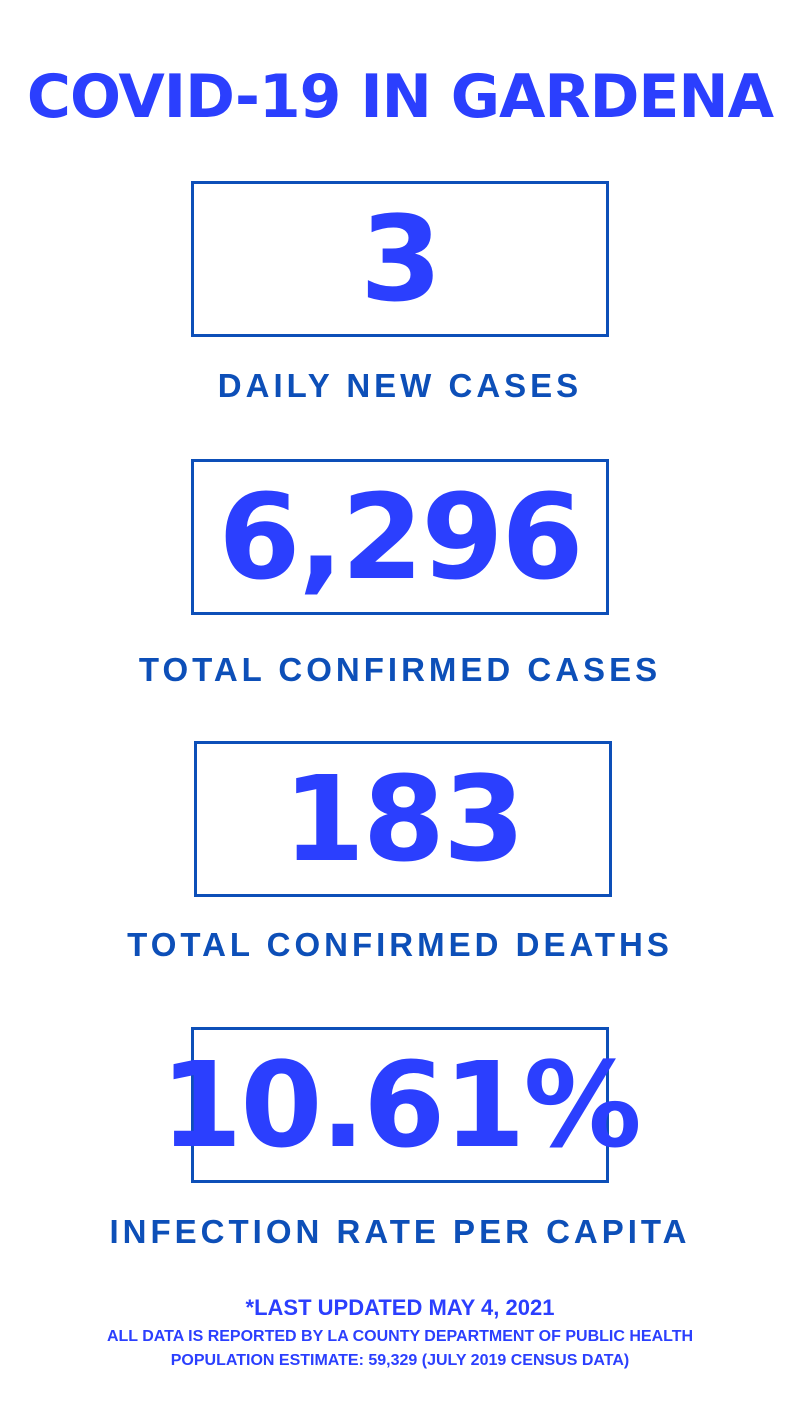 This screenshot has height=1422, width=800. I want to click on total-cases-value: 6,296, so click(400, 537).